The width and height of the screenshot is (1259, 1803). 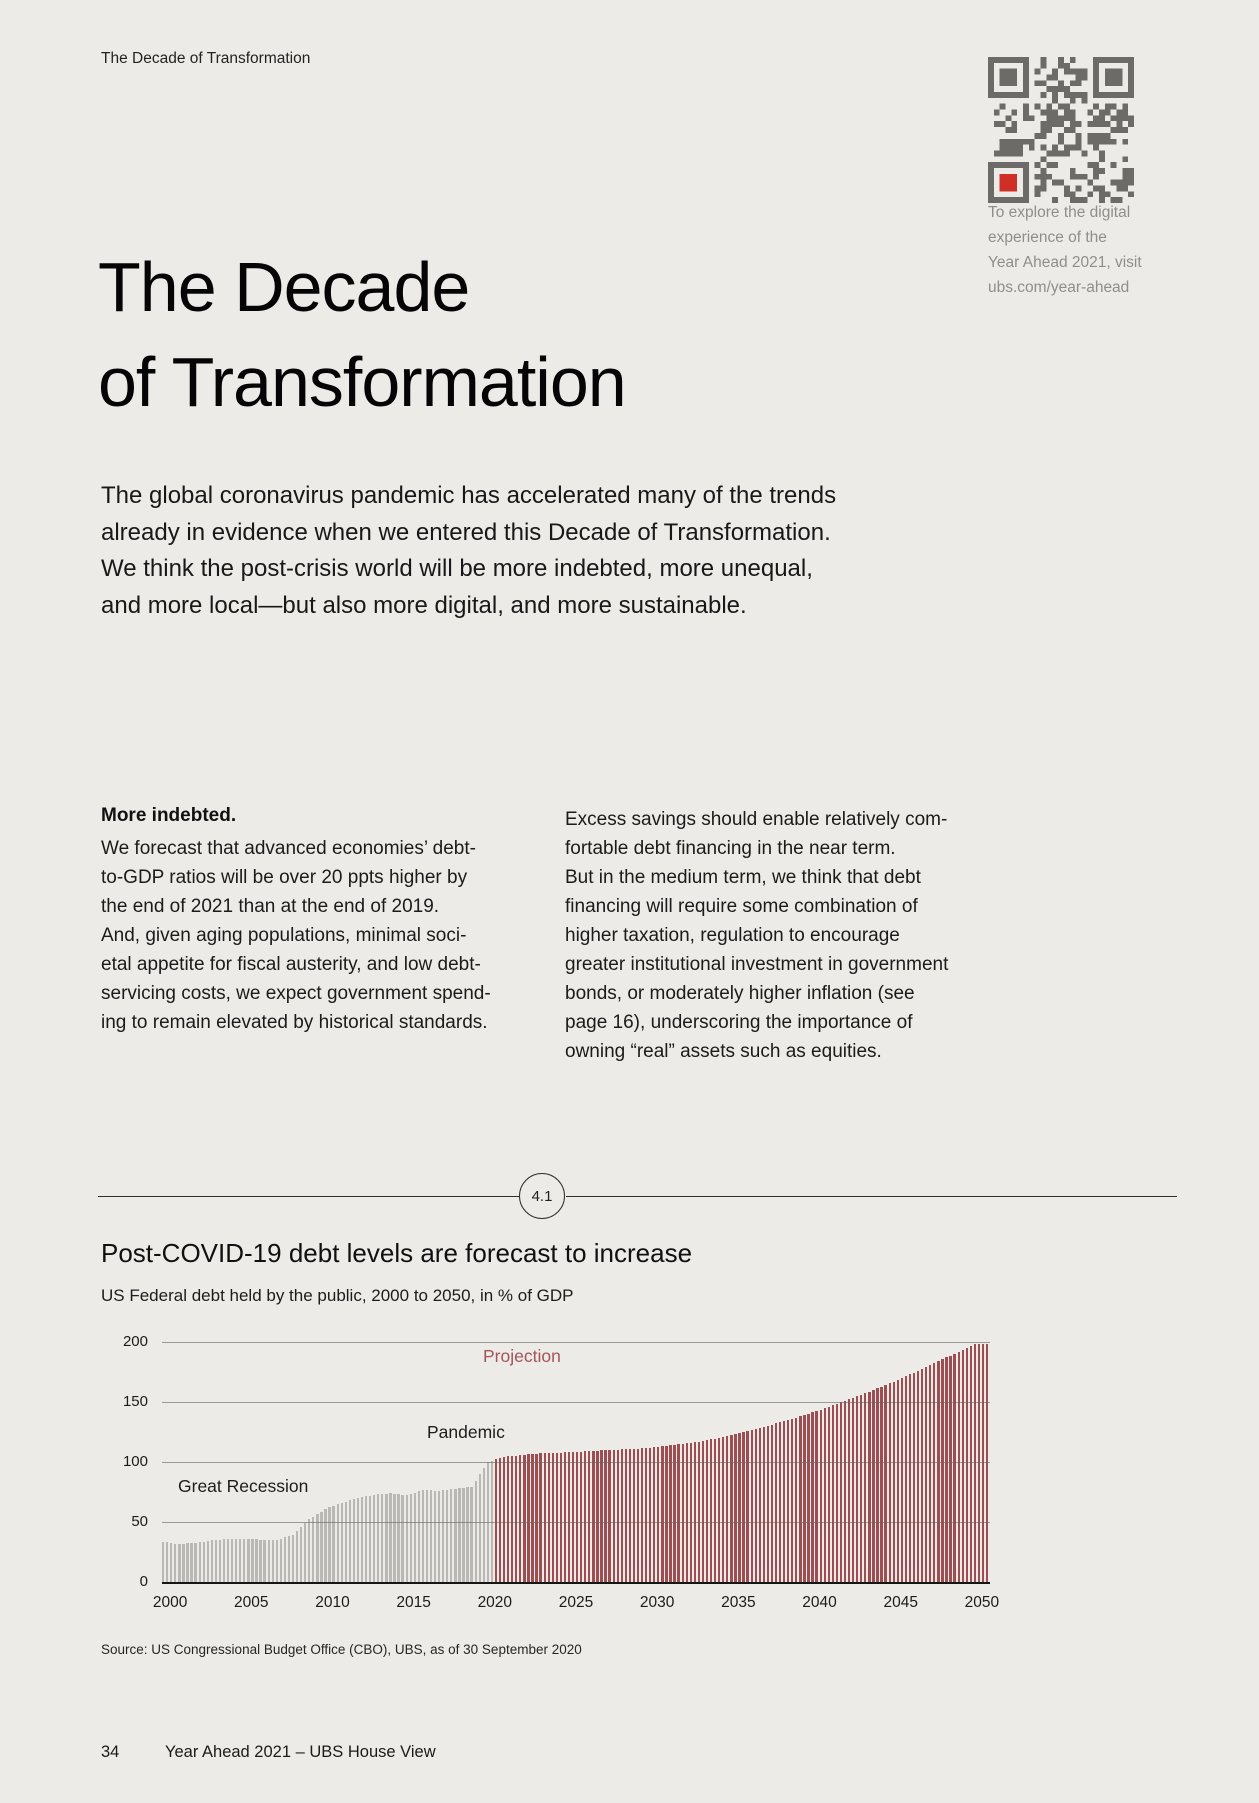 I want to click on page-title-line-1: The Decade, so click(x=284, y=287).